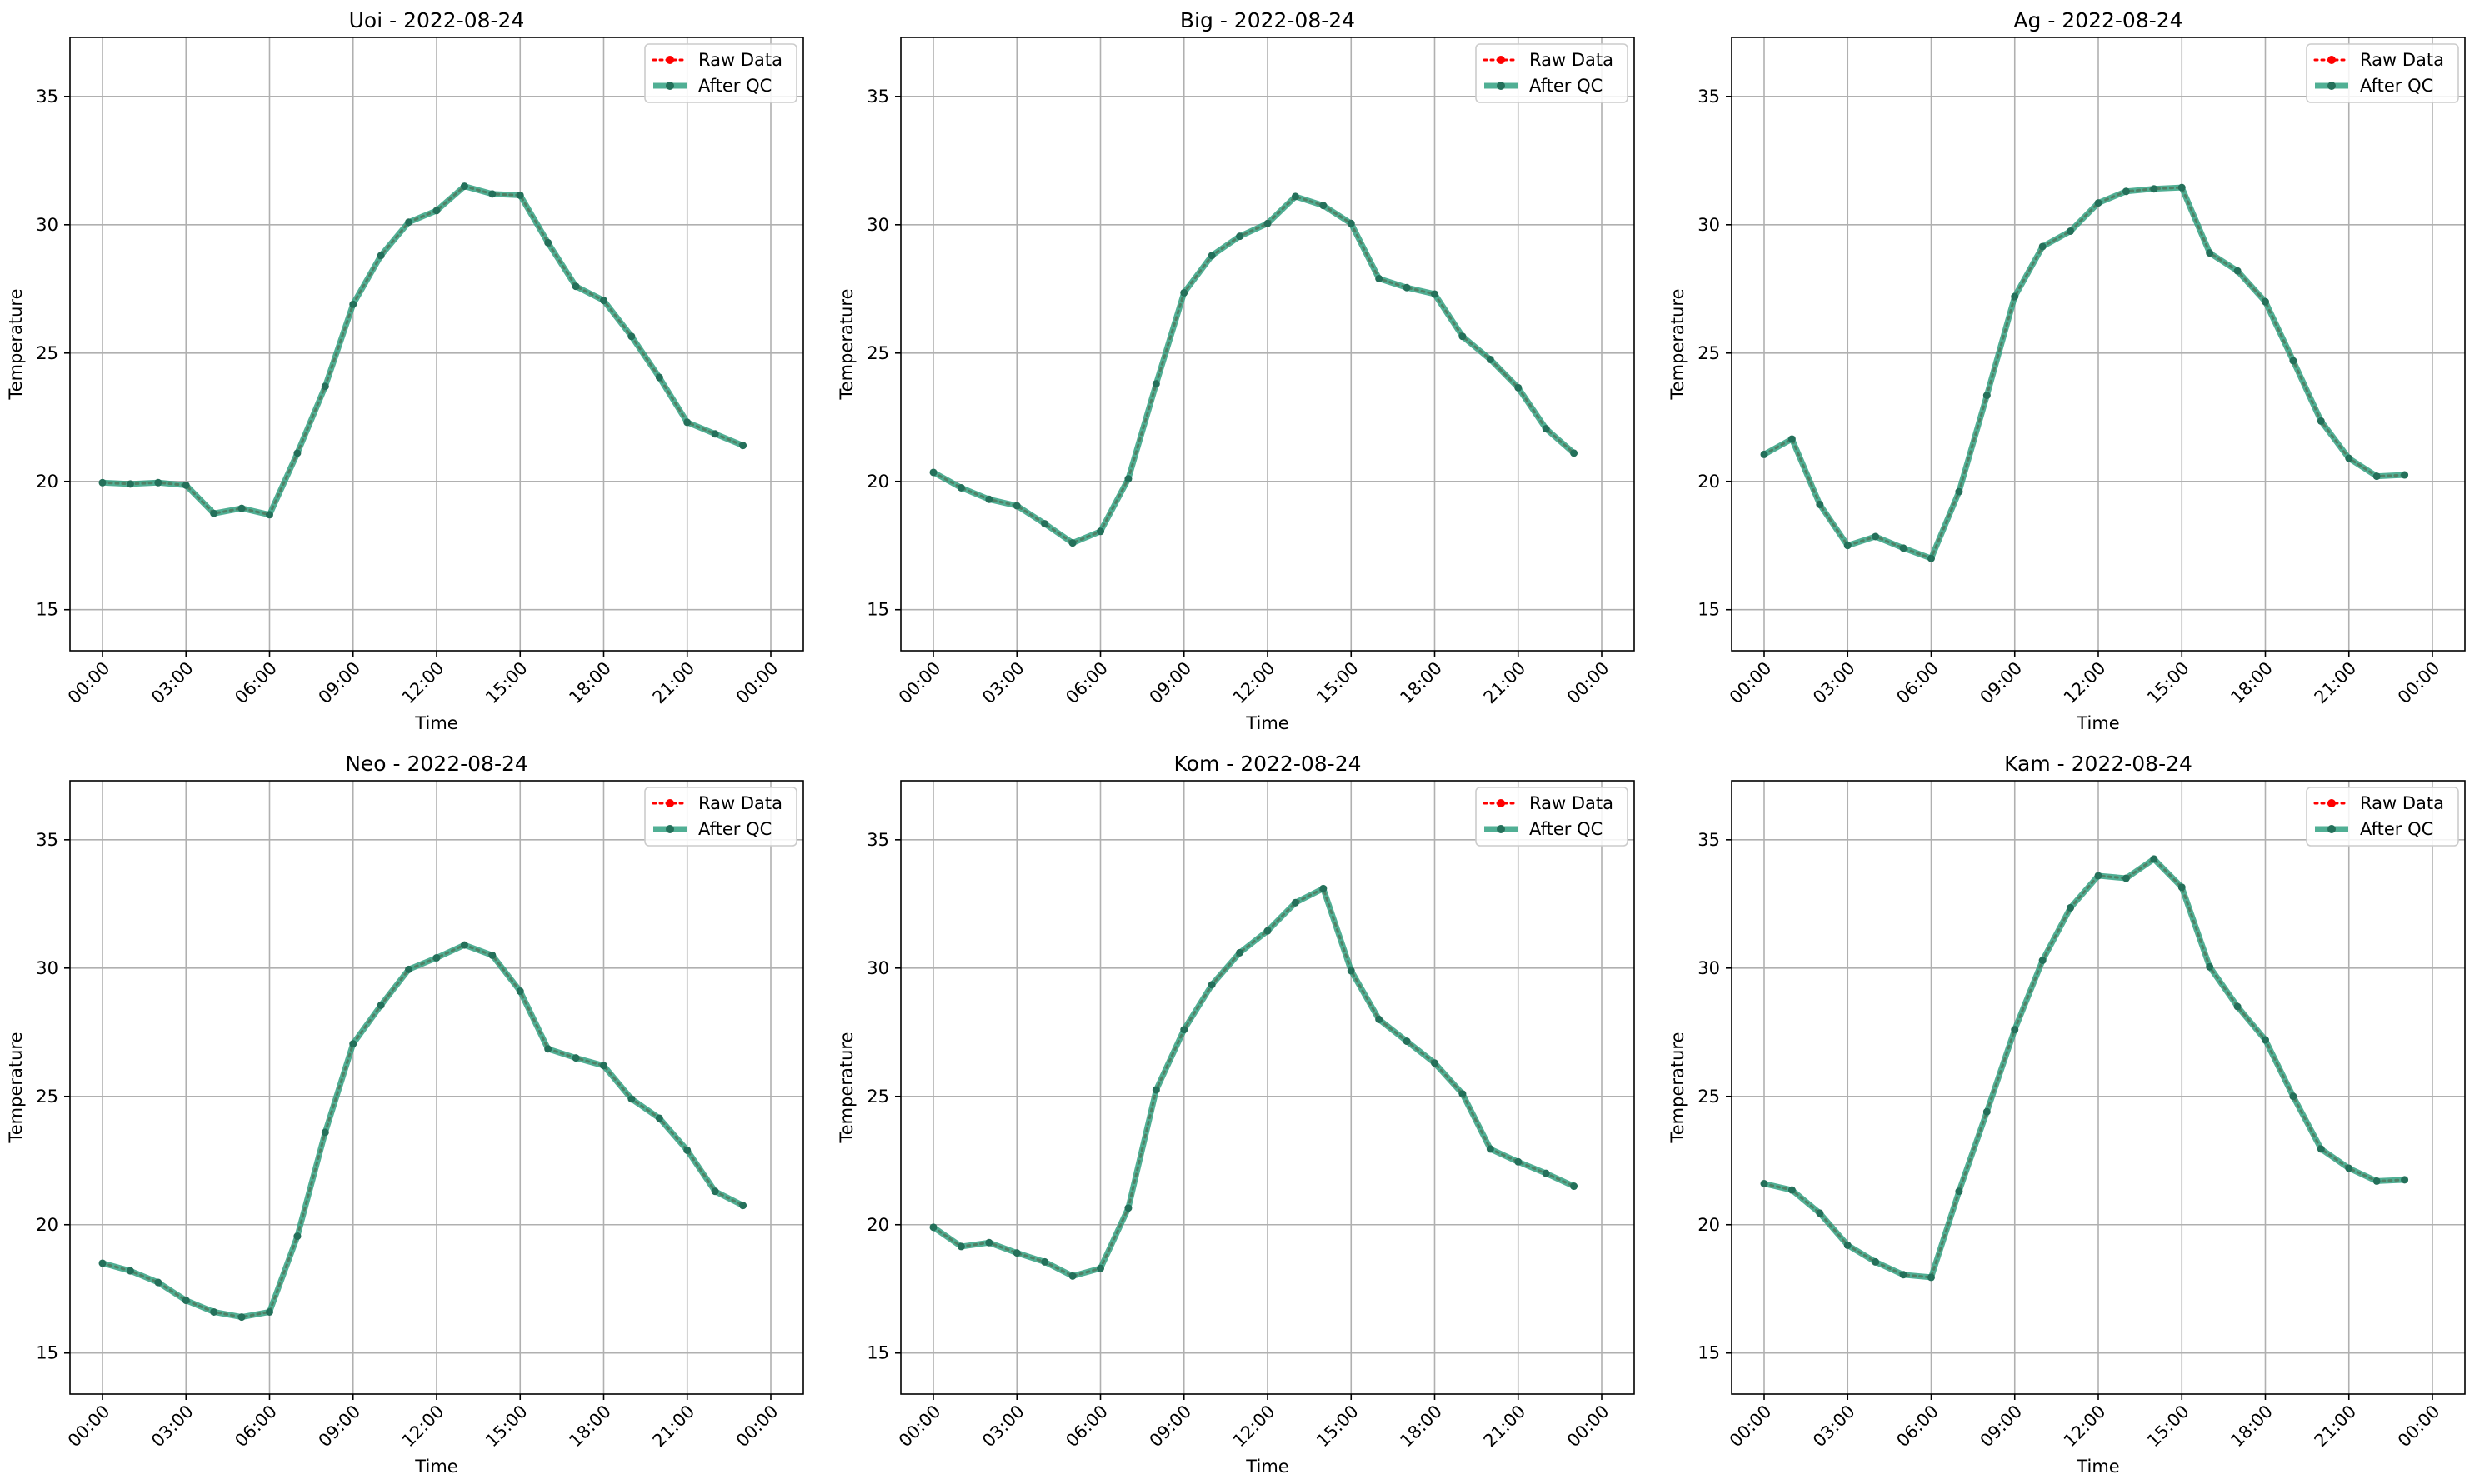  Describe the element at coordinates (173, 683) in the screenshot. I see `x-tick-label: 03:00` at that location.